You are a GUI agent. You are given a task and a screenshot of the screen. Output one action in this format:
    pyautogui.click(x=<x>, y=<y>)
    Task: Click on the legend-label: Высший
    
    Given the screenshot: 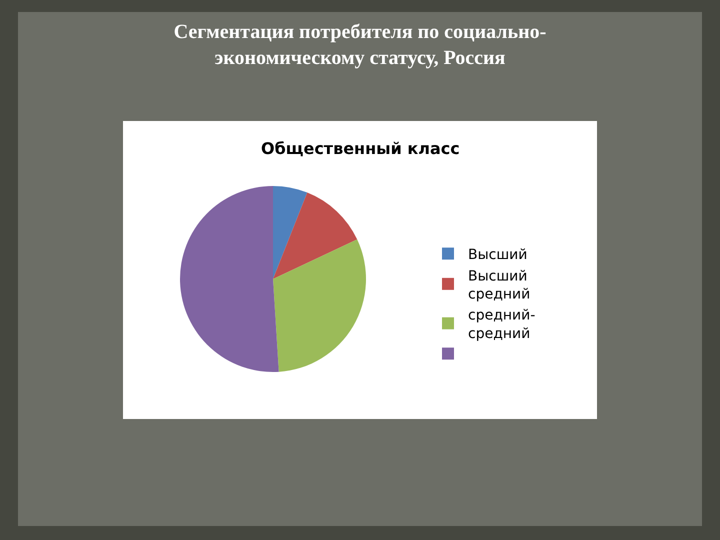 What is the action you would take?
    pyautogui.click(x=498, y=255)
    